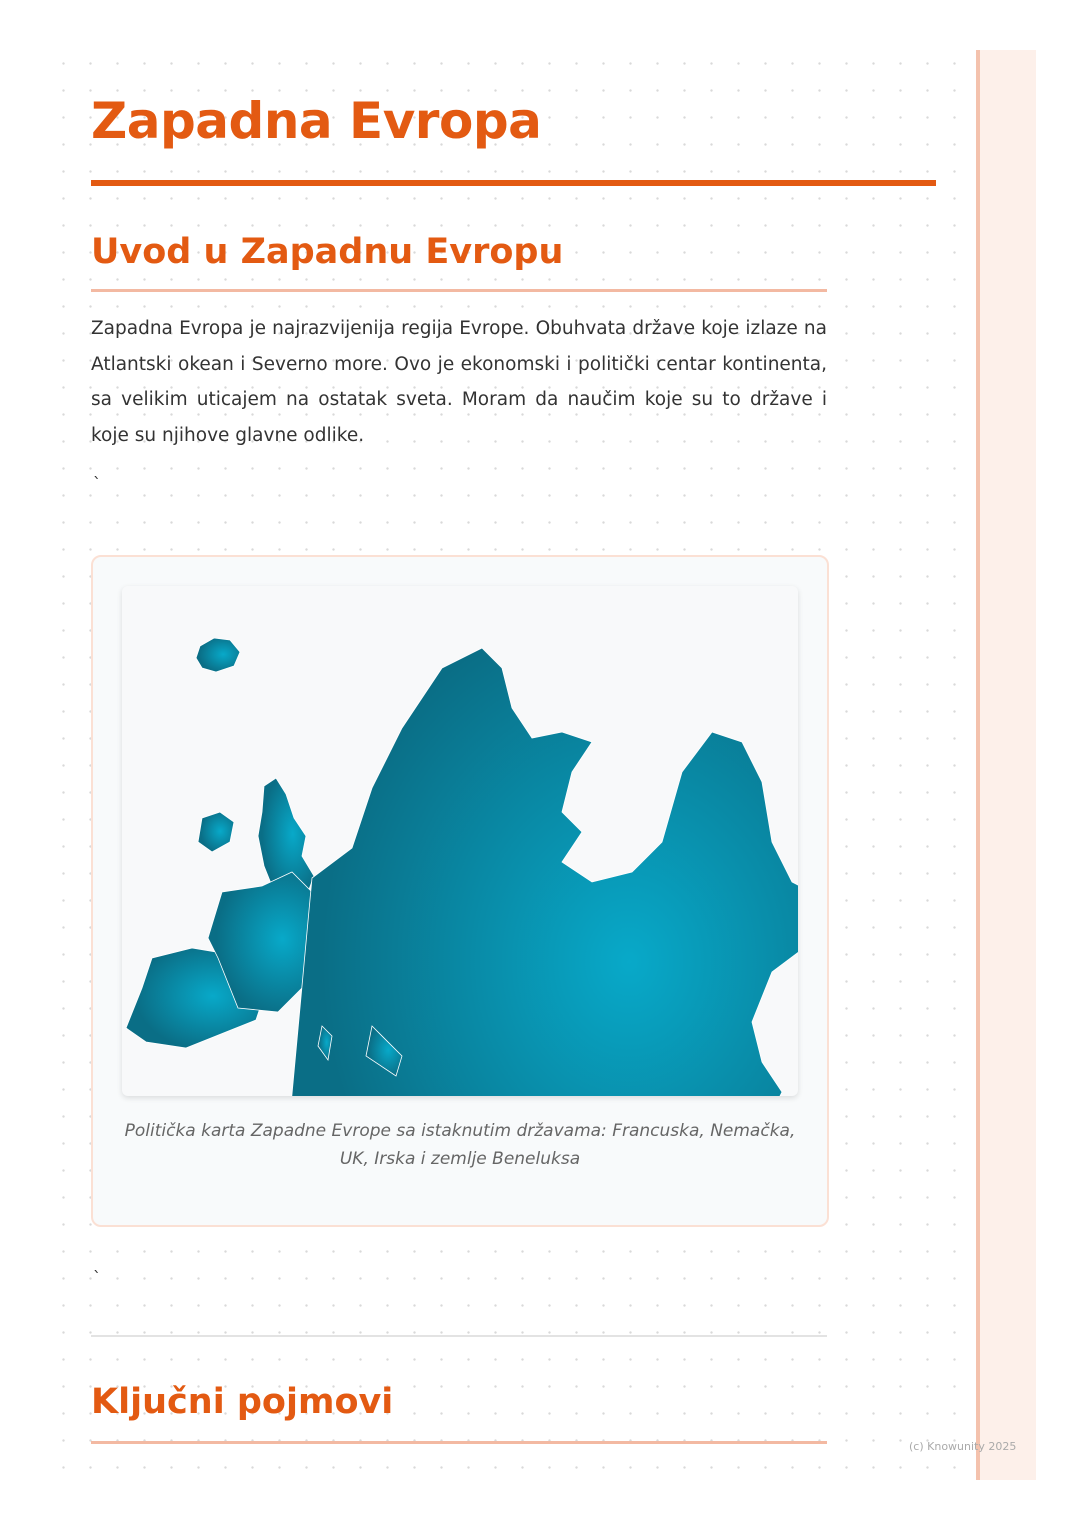 The height and width of the screenshot is (1528, 1080). Describe the element at coordinates (316, 121) in the screenshot. I see `page-title: Zapadna Evropa` at that location.